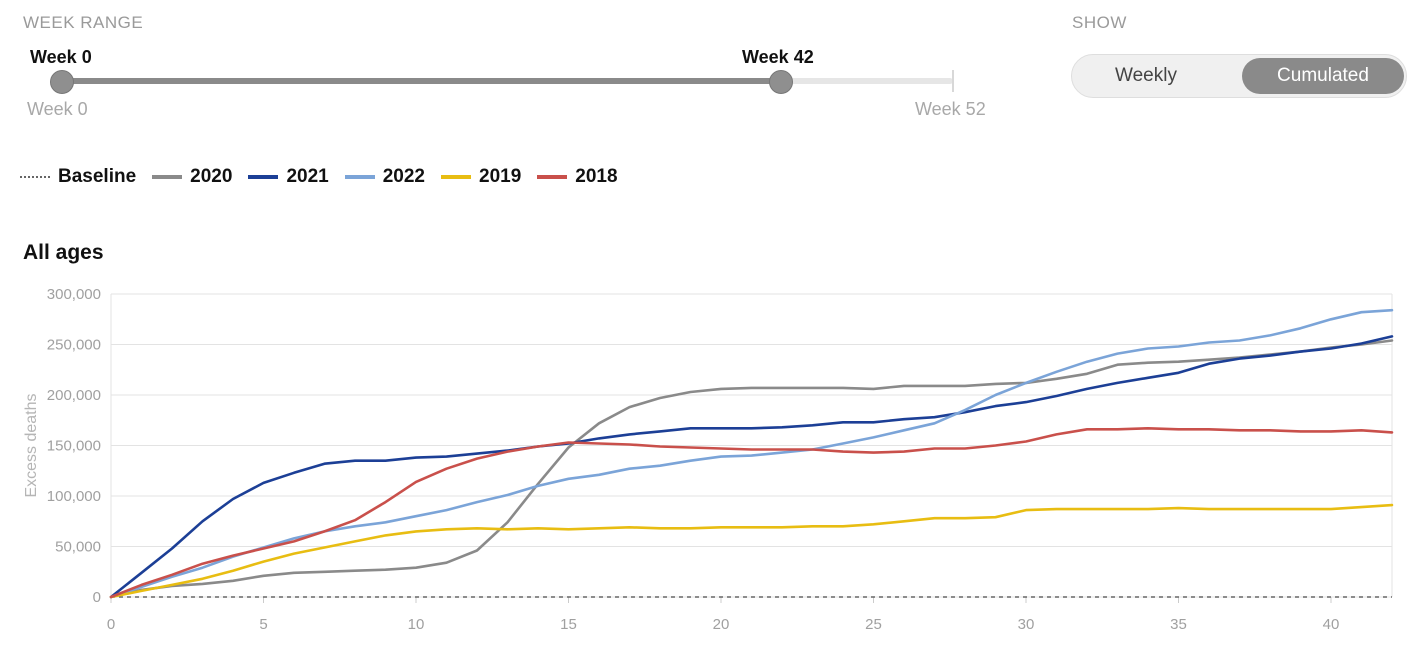 The height and width of the screenshot is (663, 1424). What do you see at coordinates (359, 177) in the screenshot?
I see `legend-swatch-2022` at bounding box center [359, 177].